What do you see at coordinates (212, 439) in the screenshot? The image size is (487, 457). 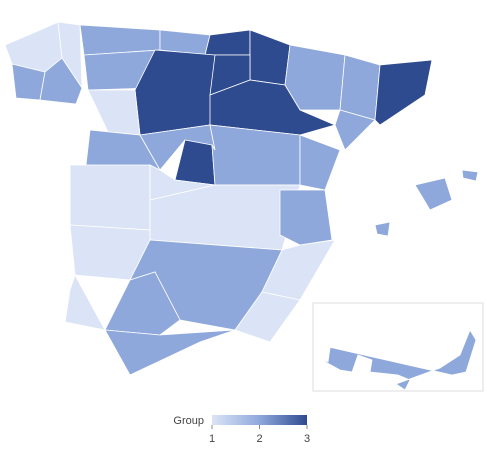 I see `colorbar-tick-label: 1` at bounding box center [212, 439].